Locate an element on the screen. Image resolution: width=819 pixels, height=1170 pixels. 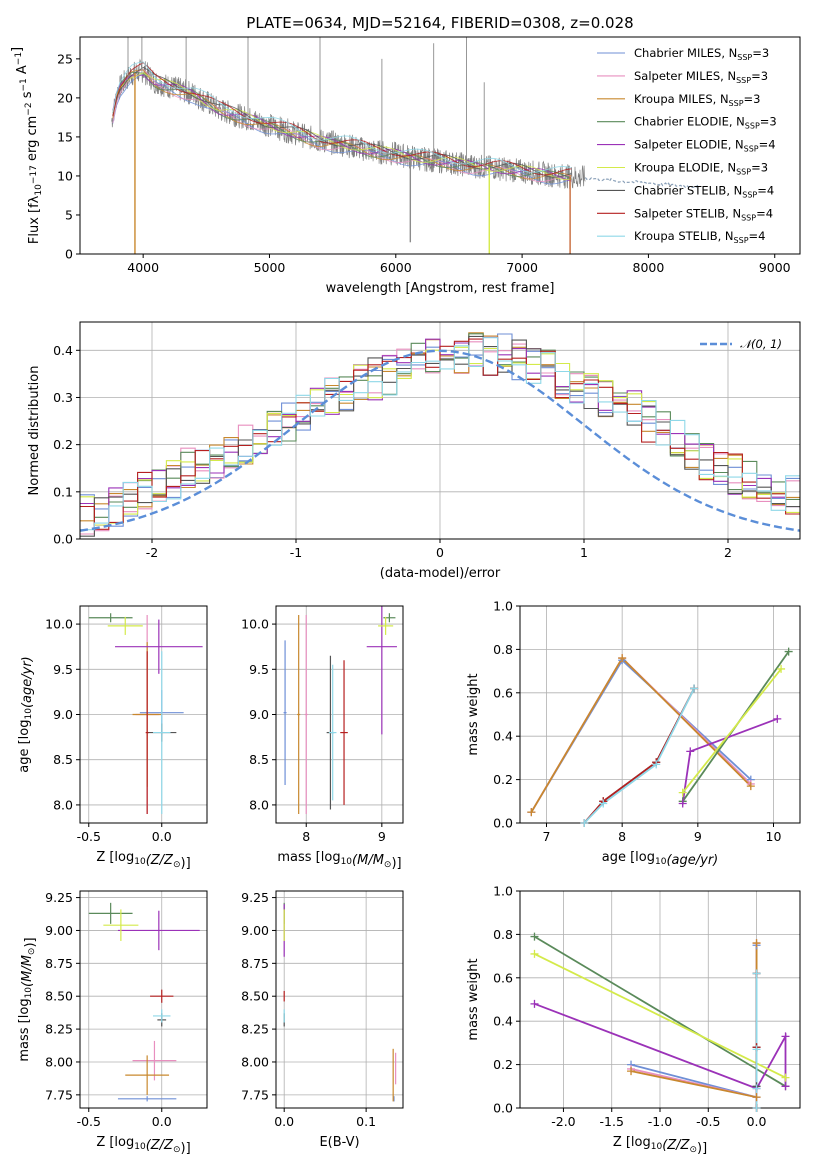
x-tick-label: -1.5 is located at coordinates (612, 1121).